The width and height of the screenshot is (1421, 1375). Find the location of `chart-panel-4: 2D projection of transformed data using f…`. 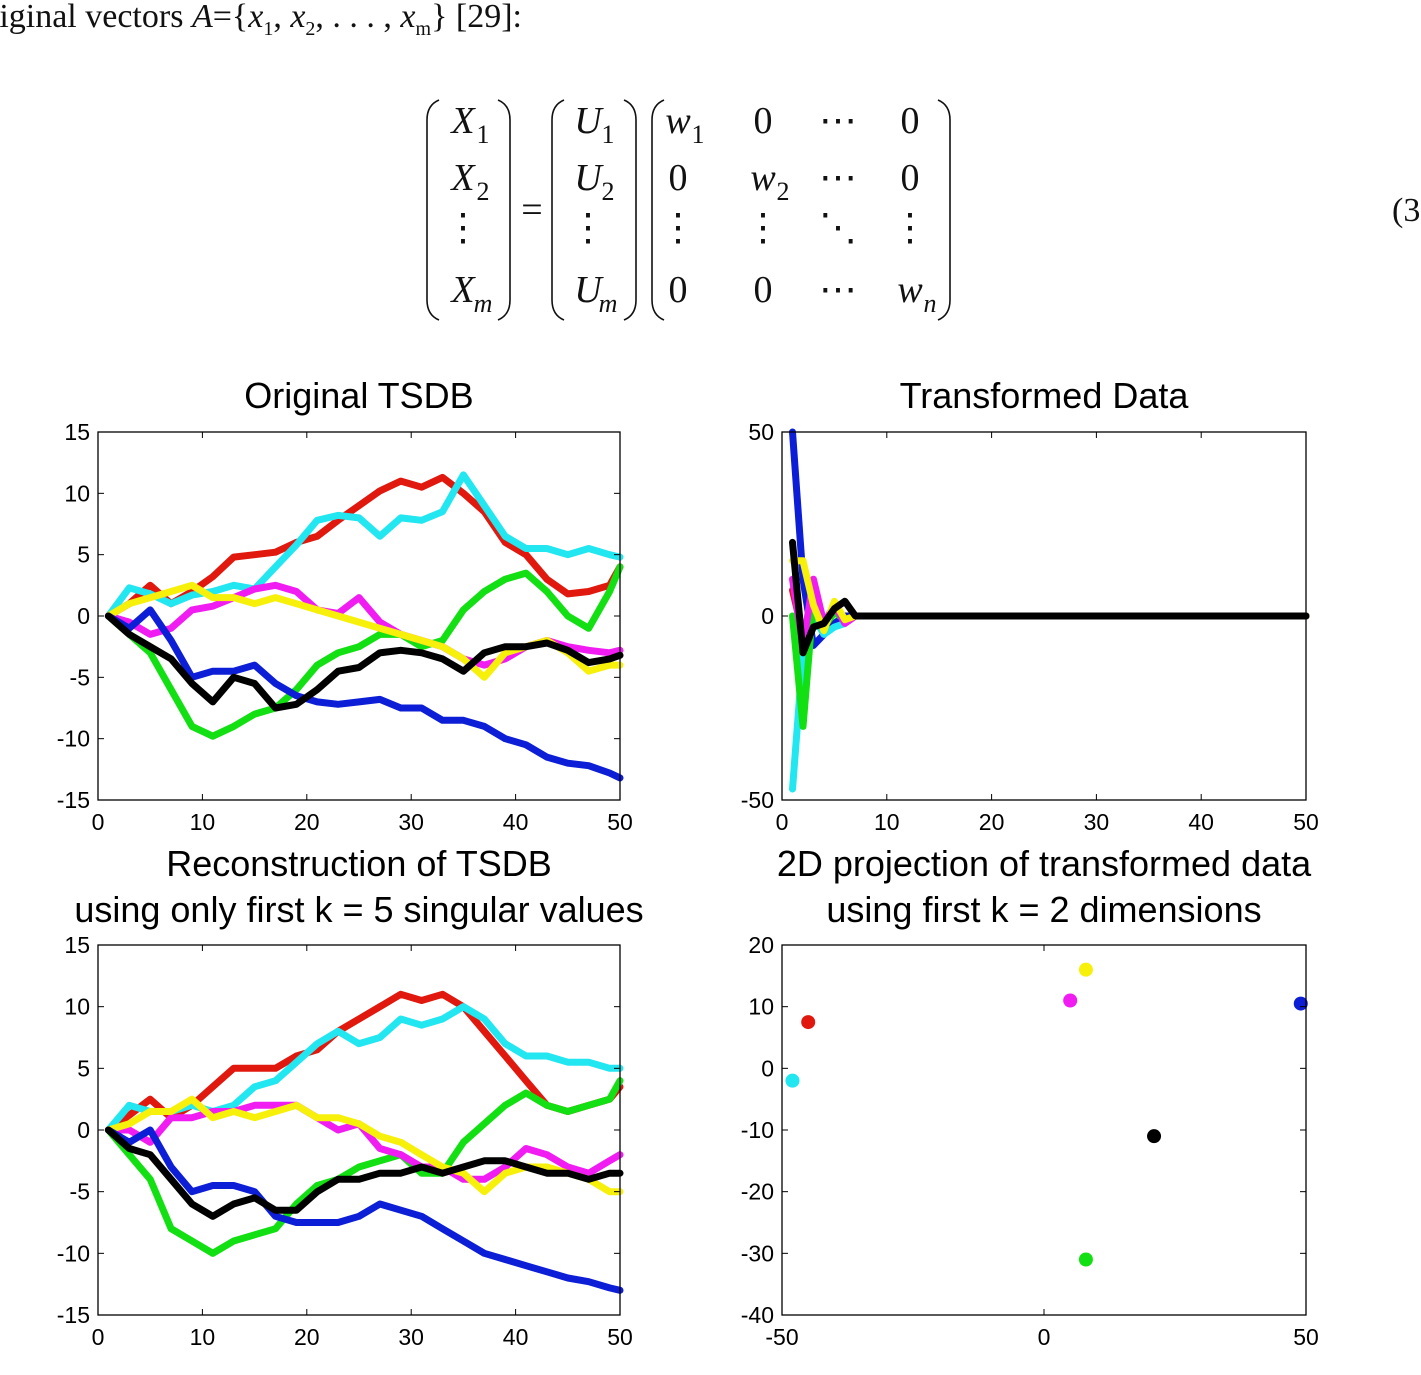

chart-panel-4: 2D projection of transformed data using f… is located at coordinates (1030, 1096).